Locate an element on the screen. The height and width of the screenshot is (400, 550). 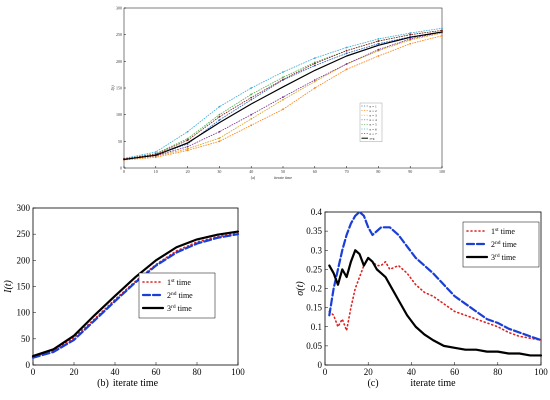
legend-entry: n = 4 is located at coordinates (373, 120).